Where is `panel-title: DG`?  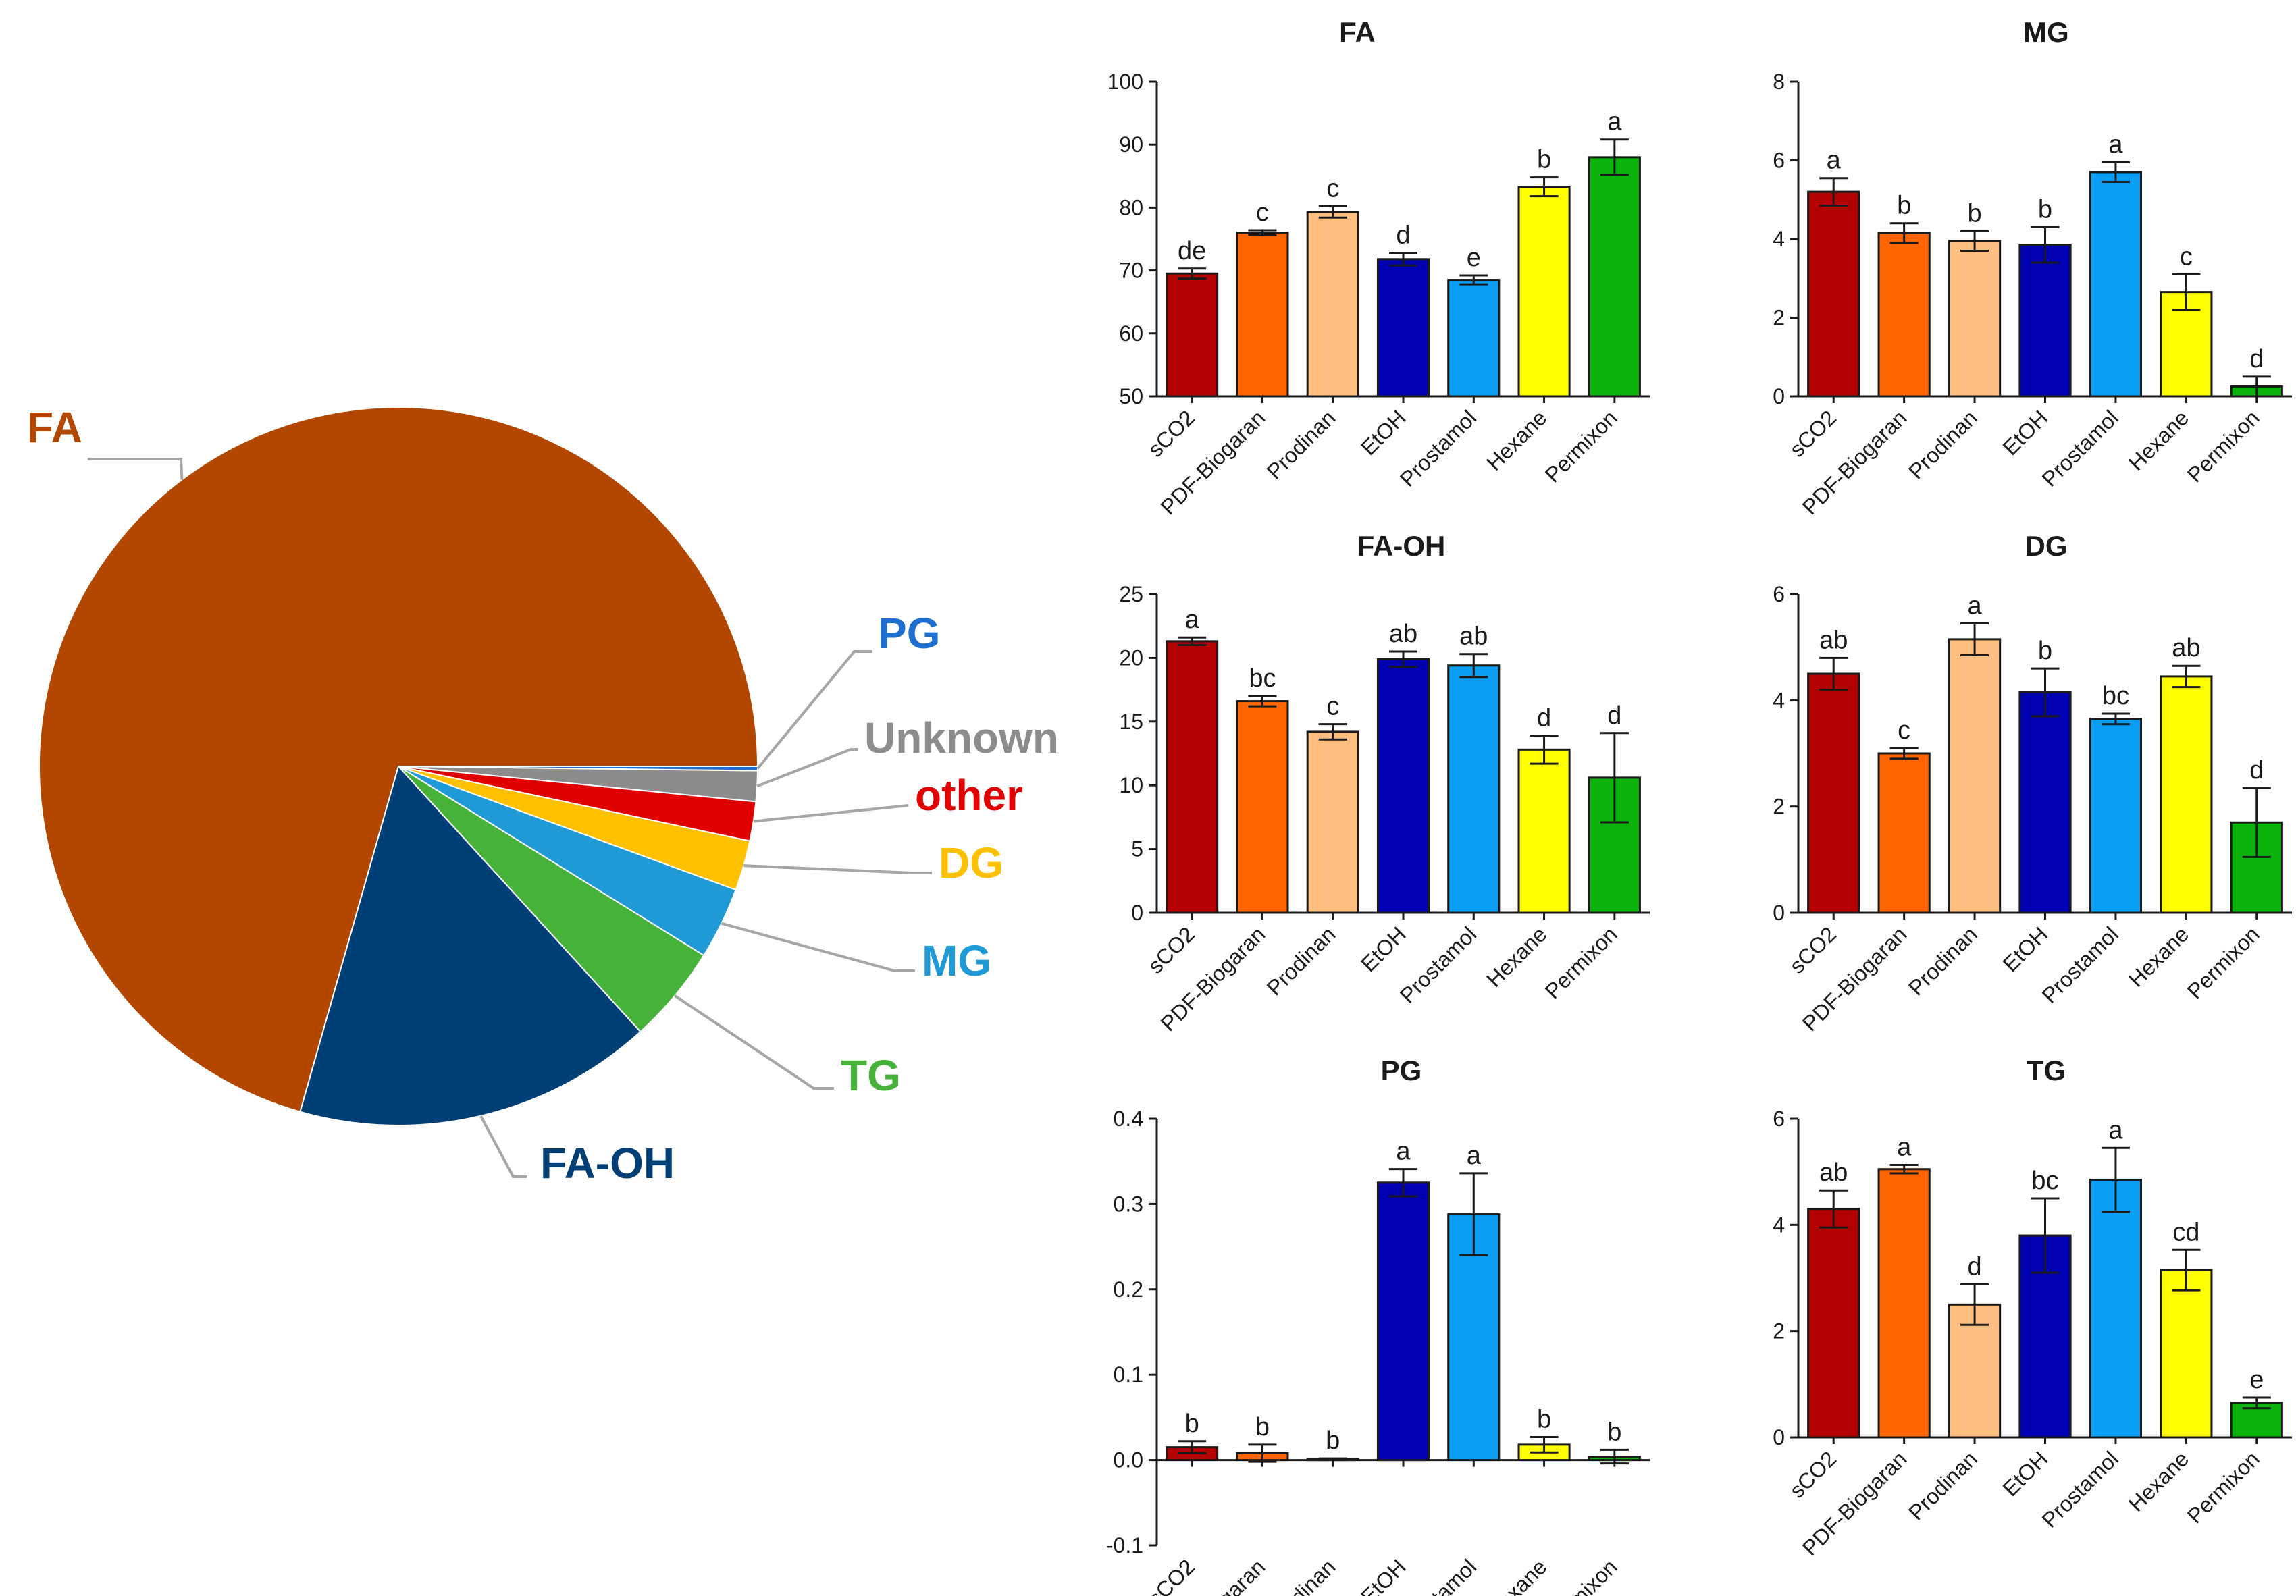
panel-title: DG is located at coordinates (2047, 546).